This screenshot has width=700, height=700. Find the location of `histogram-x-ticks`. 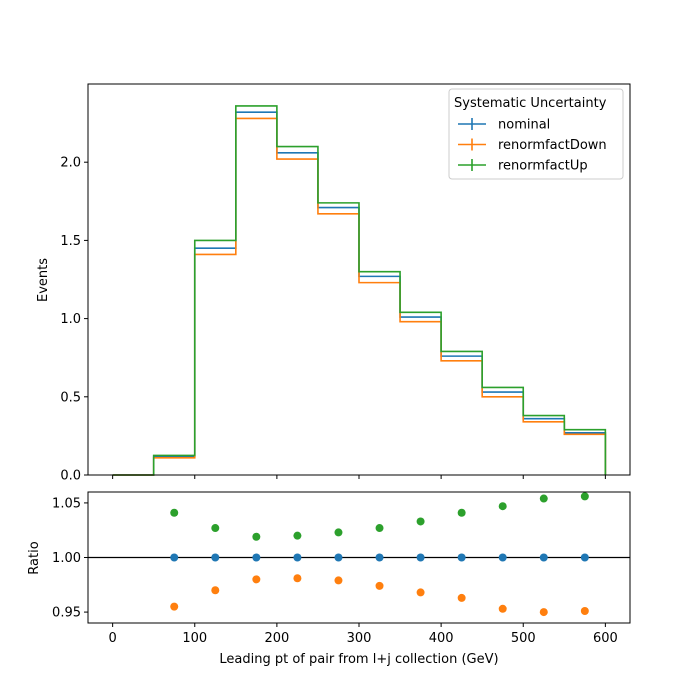

histogram-x-ticks is located at coordinates (359, 477).